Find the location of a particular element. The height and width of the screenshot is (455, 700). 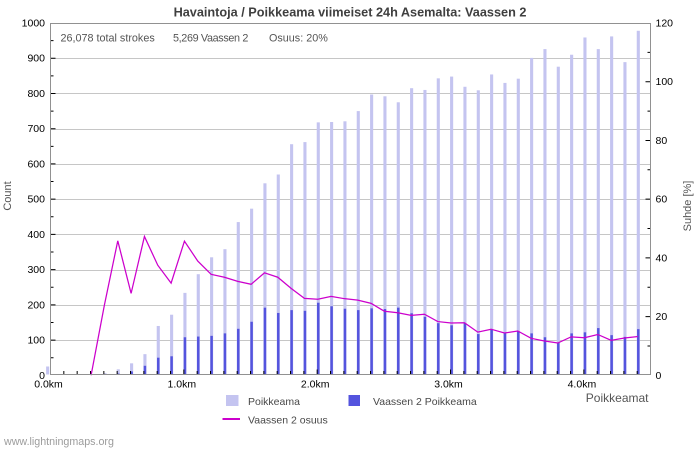

svg-text: Vaassen 2 Poikkeama is located at coordinates (425, 402).